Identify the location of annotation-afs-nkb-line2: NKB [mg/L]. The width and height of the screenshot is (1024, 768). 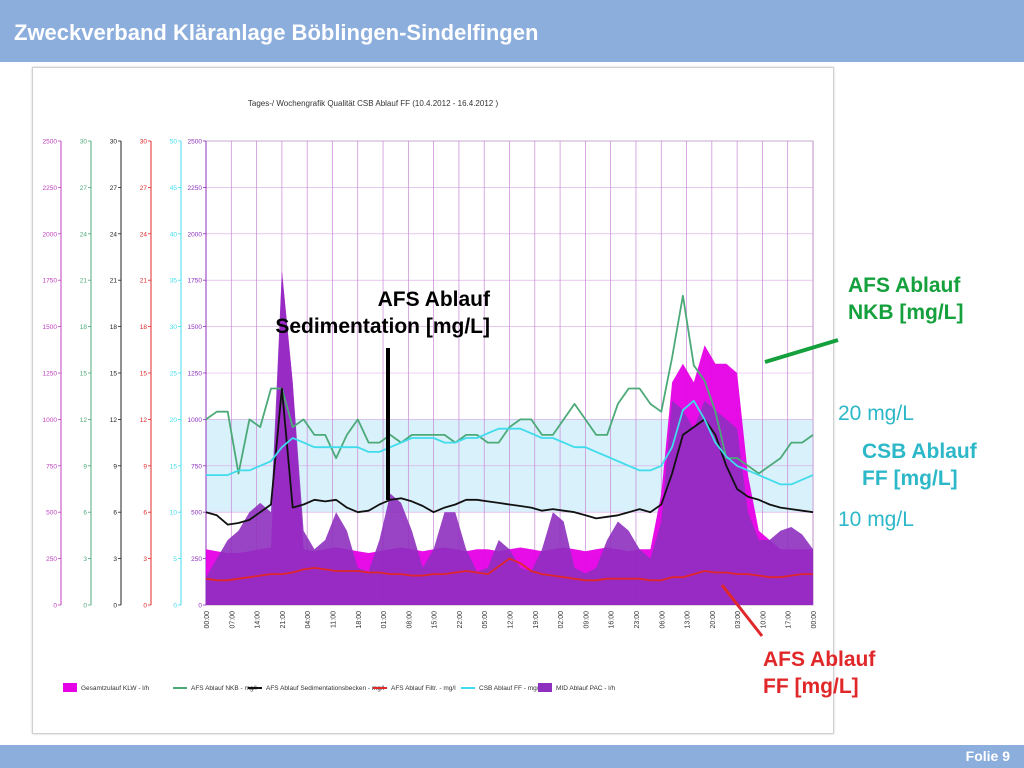
(906, 312).